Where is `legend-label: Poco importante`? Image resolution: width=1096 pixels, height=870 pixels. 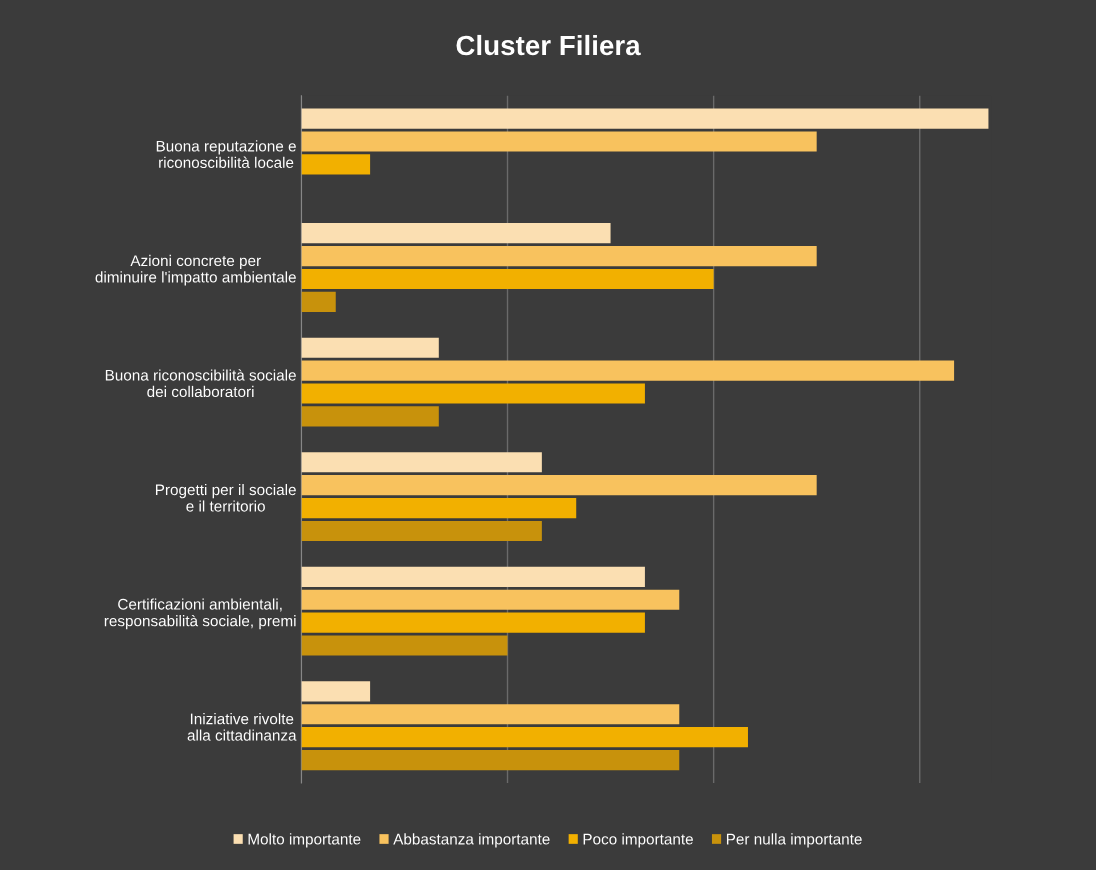 legend-label: Poco importante is located at coordinates (638, 840).